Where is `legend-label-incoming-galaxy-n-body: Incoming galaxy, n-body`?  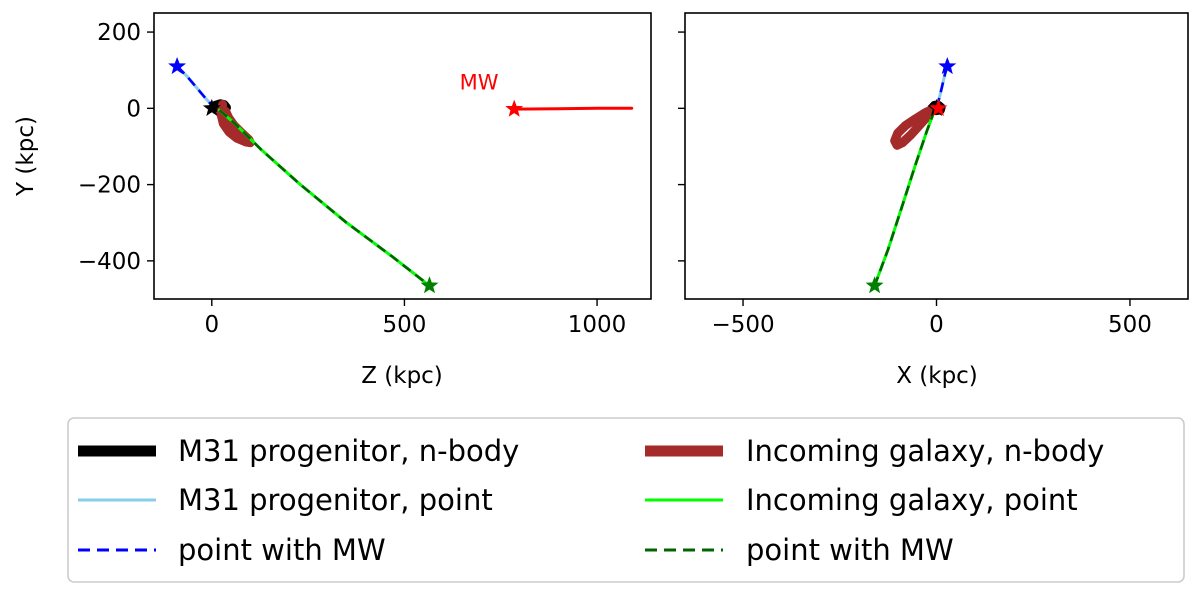 legend-label-incoming-galaxy-n-body: Incoming galaxy, n-body is located at coordinates (925, 451).